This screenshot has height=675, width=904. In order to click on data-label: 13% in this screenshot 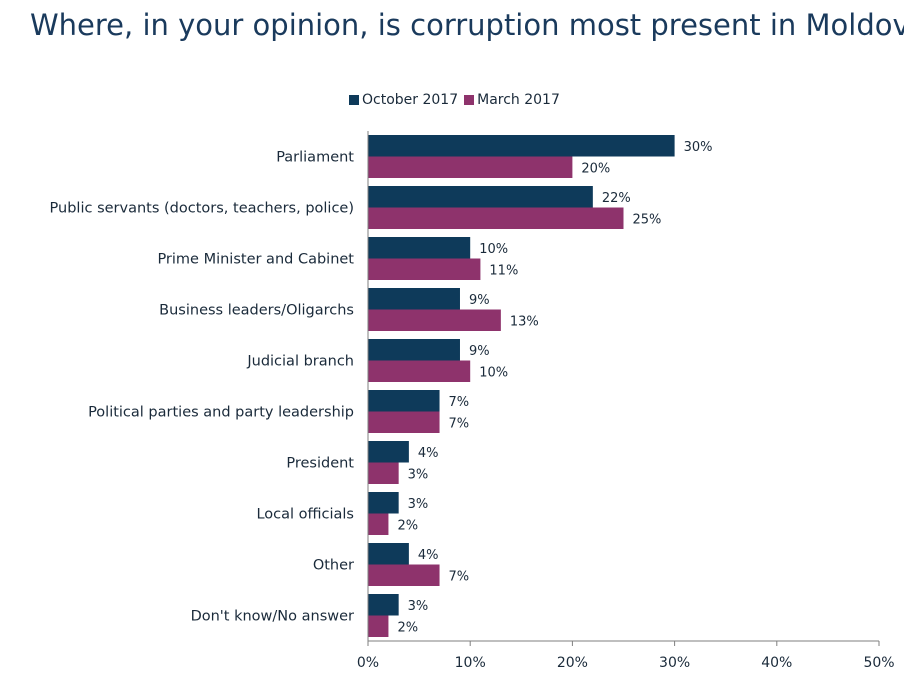, I will do `click(524, 321)`.